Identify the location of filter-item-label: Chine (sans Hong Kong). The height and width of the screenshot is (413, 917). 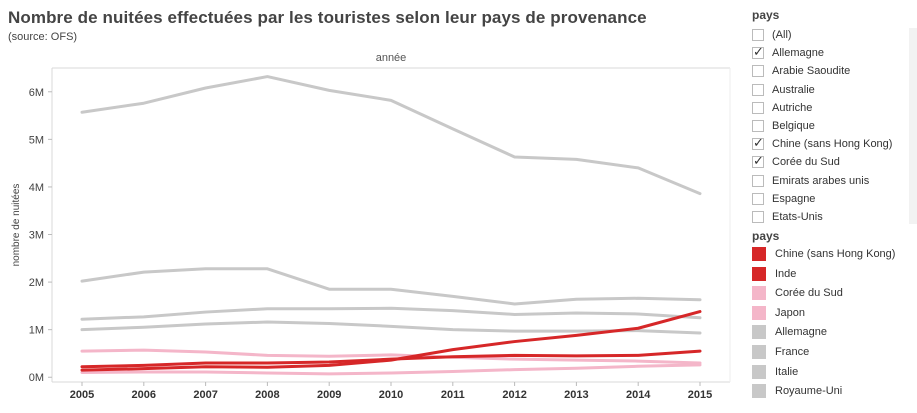
(832, 144).